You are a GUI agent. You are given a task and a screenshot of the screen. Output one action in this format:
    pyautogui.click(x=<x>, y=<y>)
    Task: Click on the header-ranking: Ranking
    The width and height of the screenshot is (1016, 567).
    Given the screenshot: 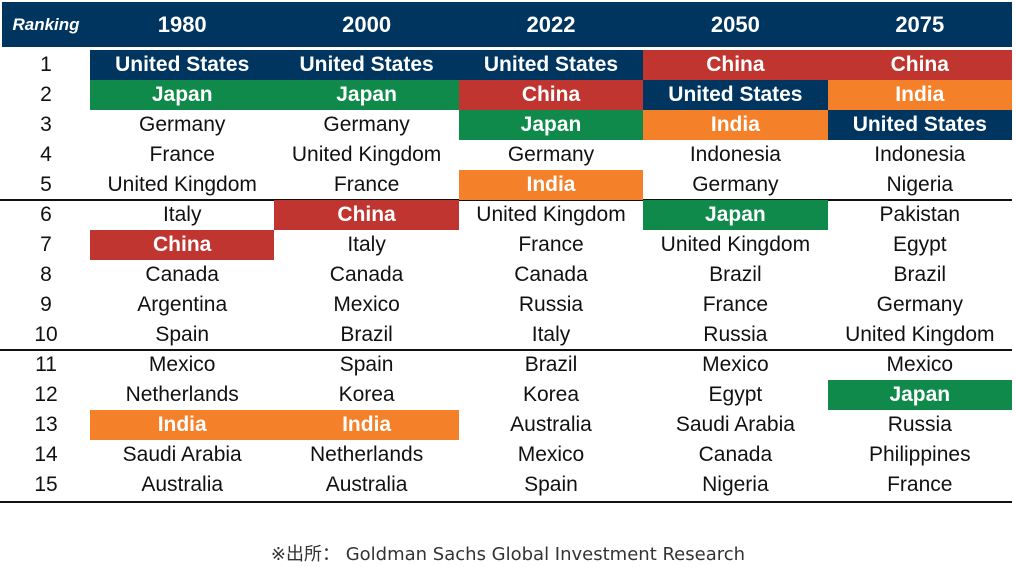 What is the action you would take?
    pyautogui.click(x=46, y=24)
    